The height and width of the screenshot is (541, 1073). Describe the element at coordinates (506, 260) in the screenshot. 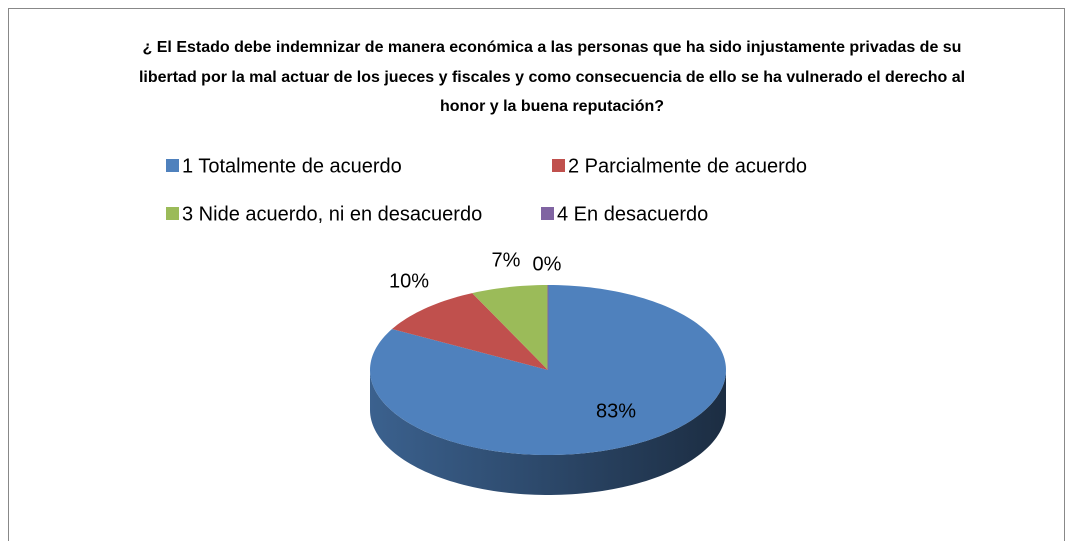

I see `data-label: 7%` at that location.